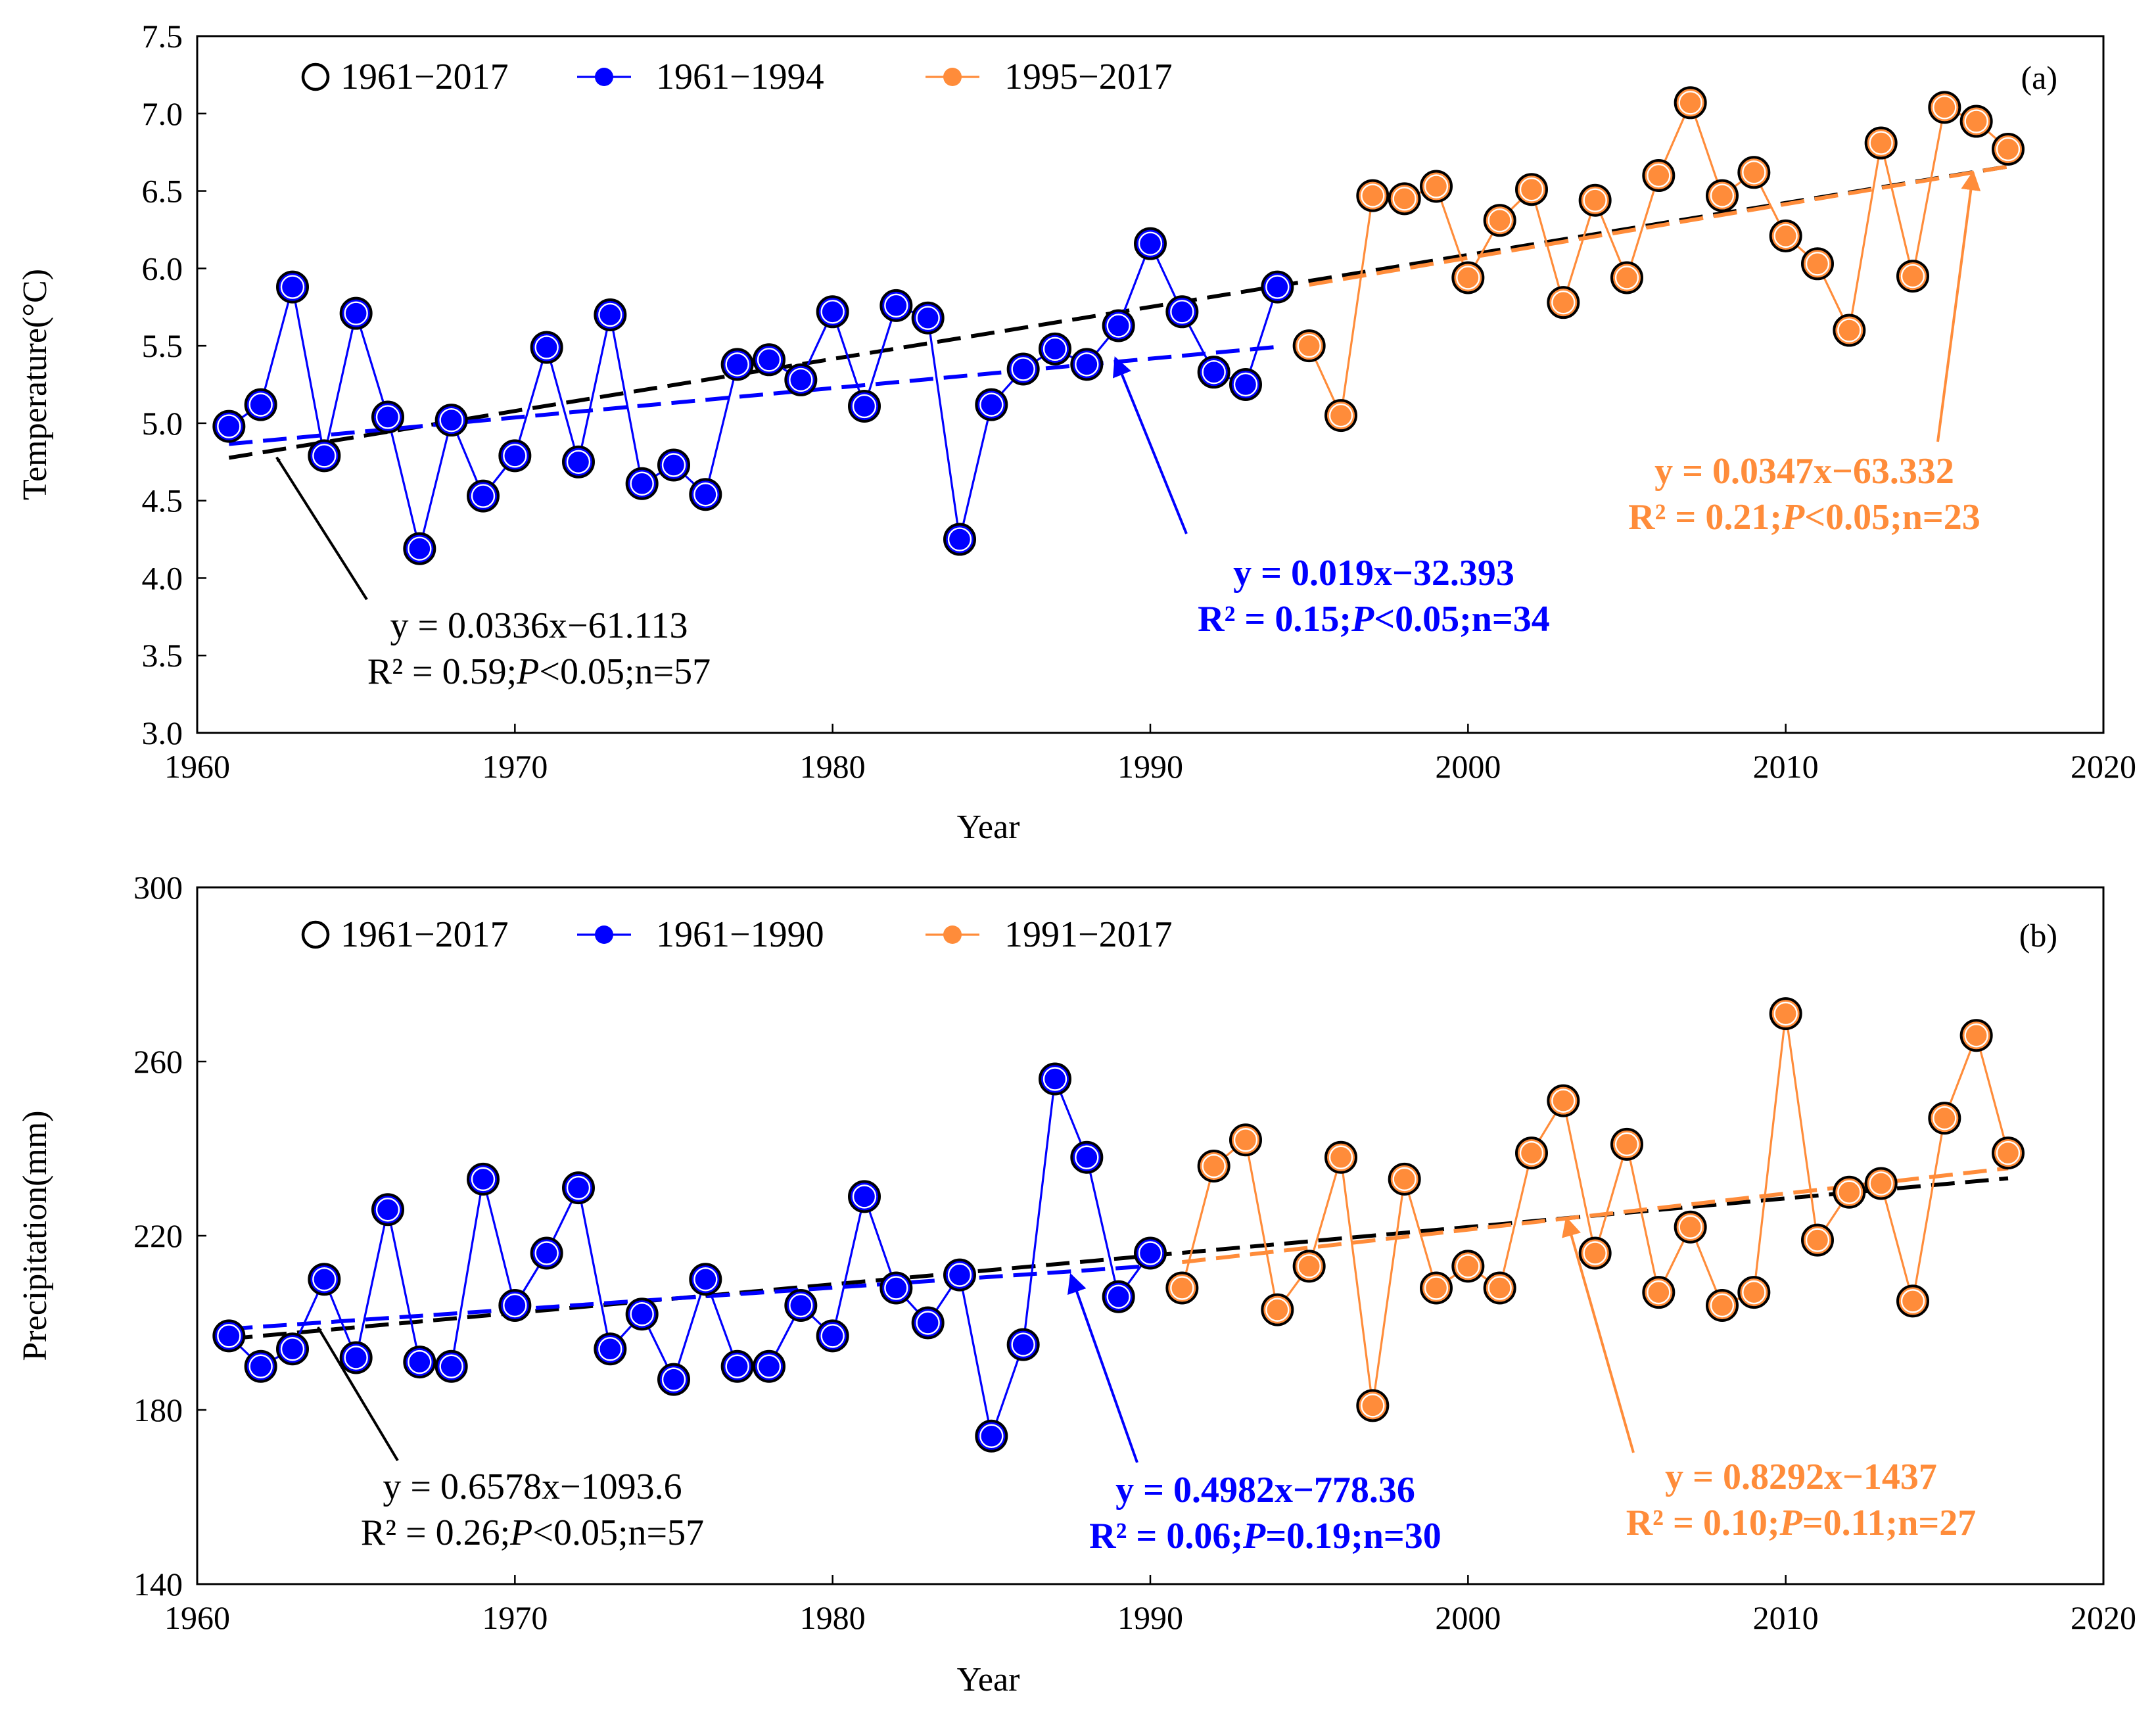 Image resolution: width=2156 pixels, height=1709 pixels. What do you see at coordinates (1265, 1490) in the screenshot?
I see `stat-text: y = 0.4982x−778.36` at bounding box center [1265, 1490].